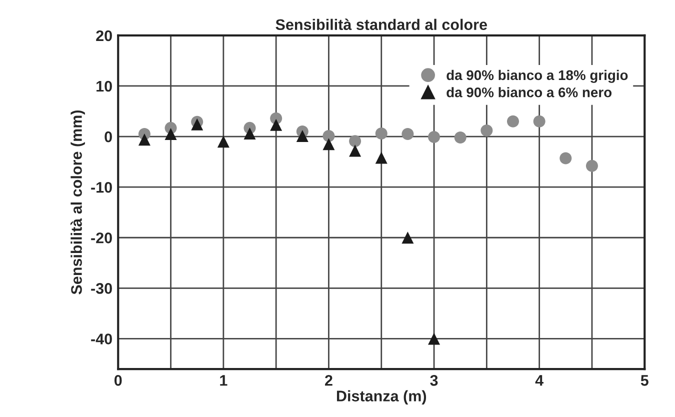 Image resolution: width=675 pixels, height=417 pixels. I want to click on x-tick-label: 2, so click(328, 380).